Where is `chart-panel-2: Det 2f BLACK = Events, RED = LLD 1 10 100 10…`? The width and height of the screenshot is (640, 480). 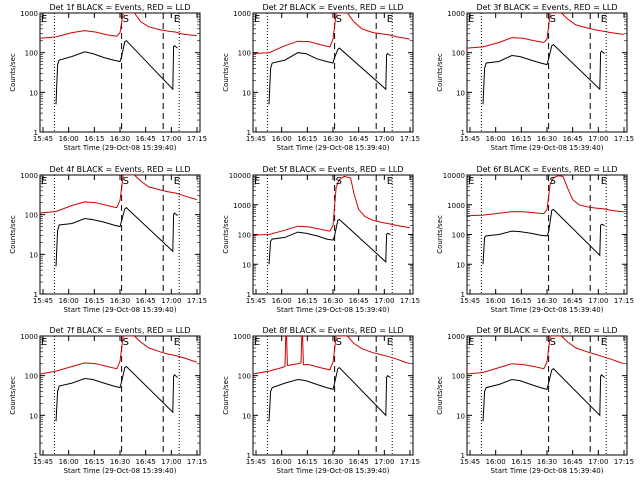 chart-panel-2: Det 2f BLACK = Events, RED = LLD 1 10 100 10… is located at coordinates (321, 77).